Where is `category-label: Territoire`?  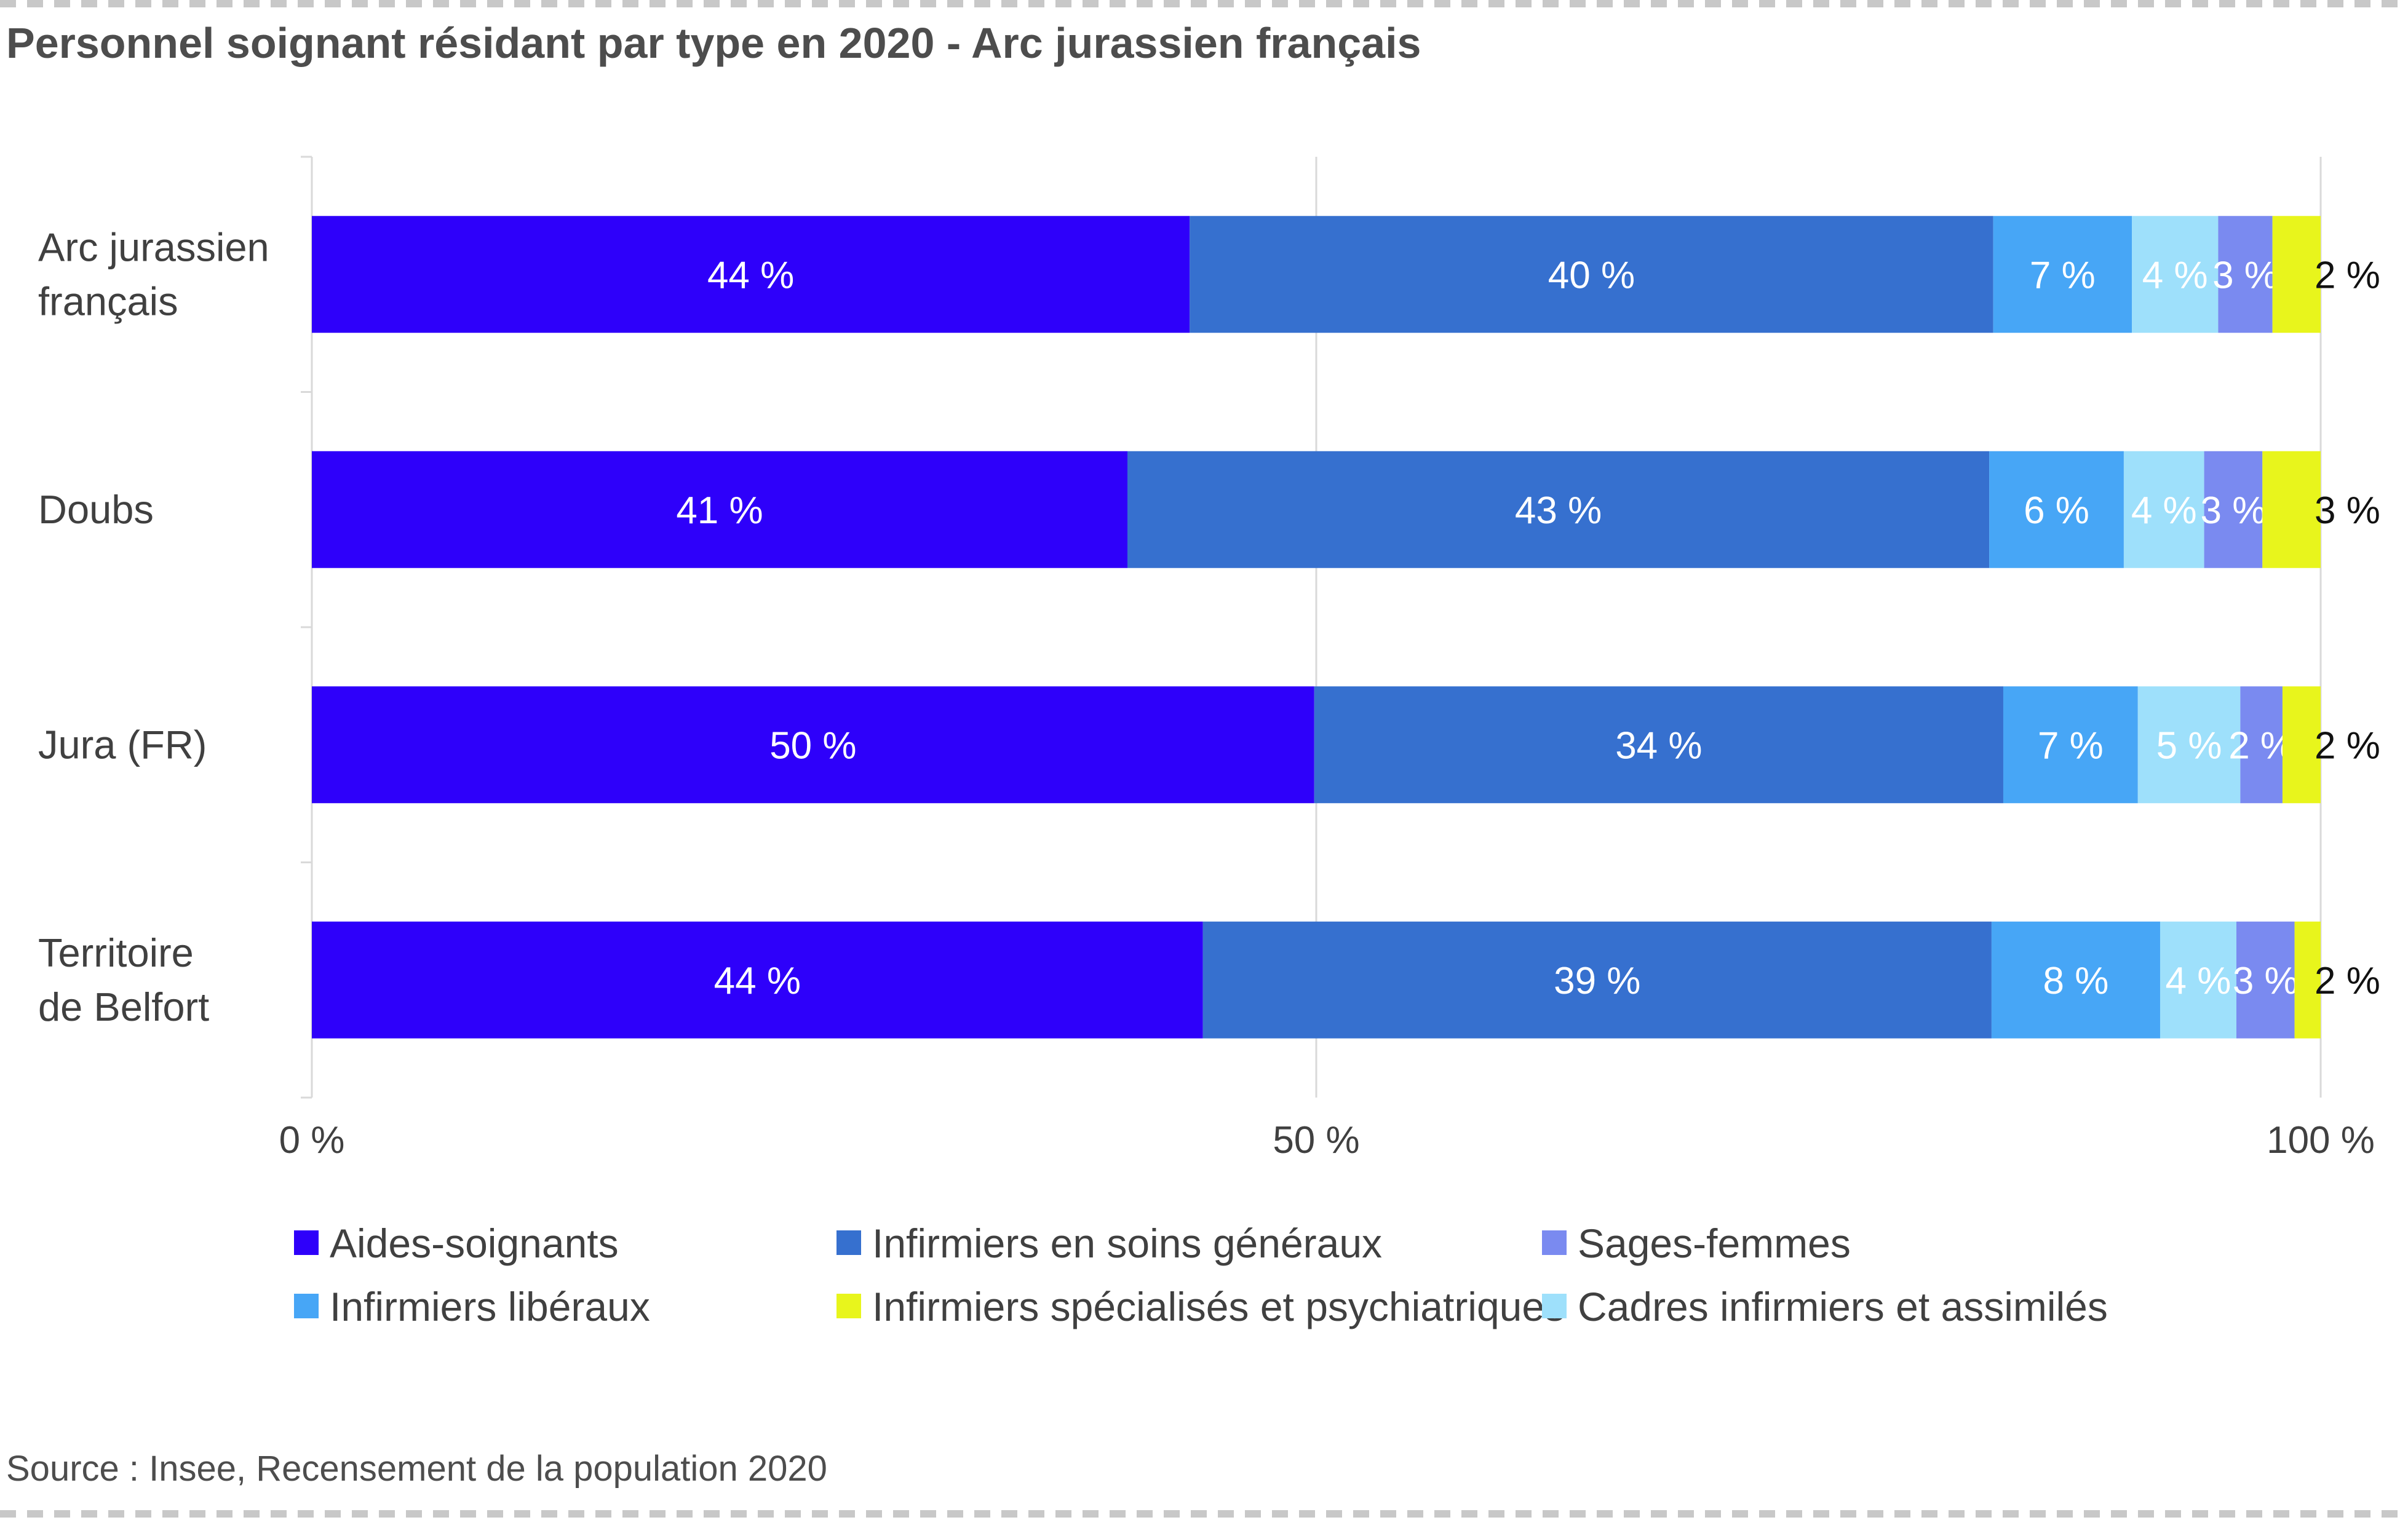
category-label: Territoire is located at coordinates (116, 952).